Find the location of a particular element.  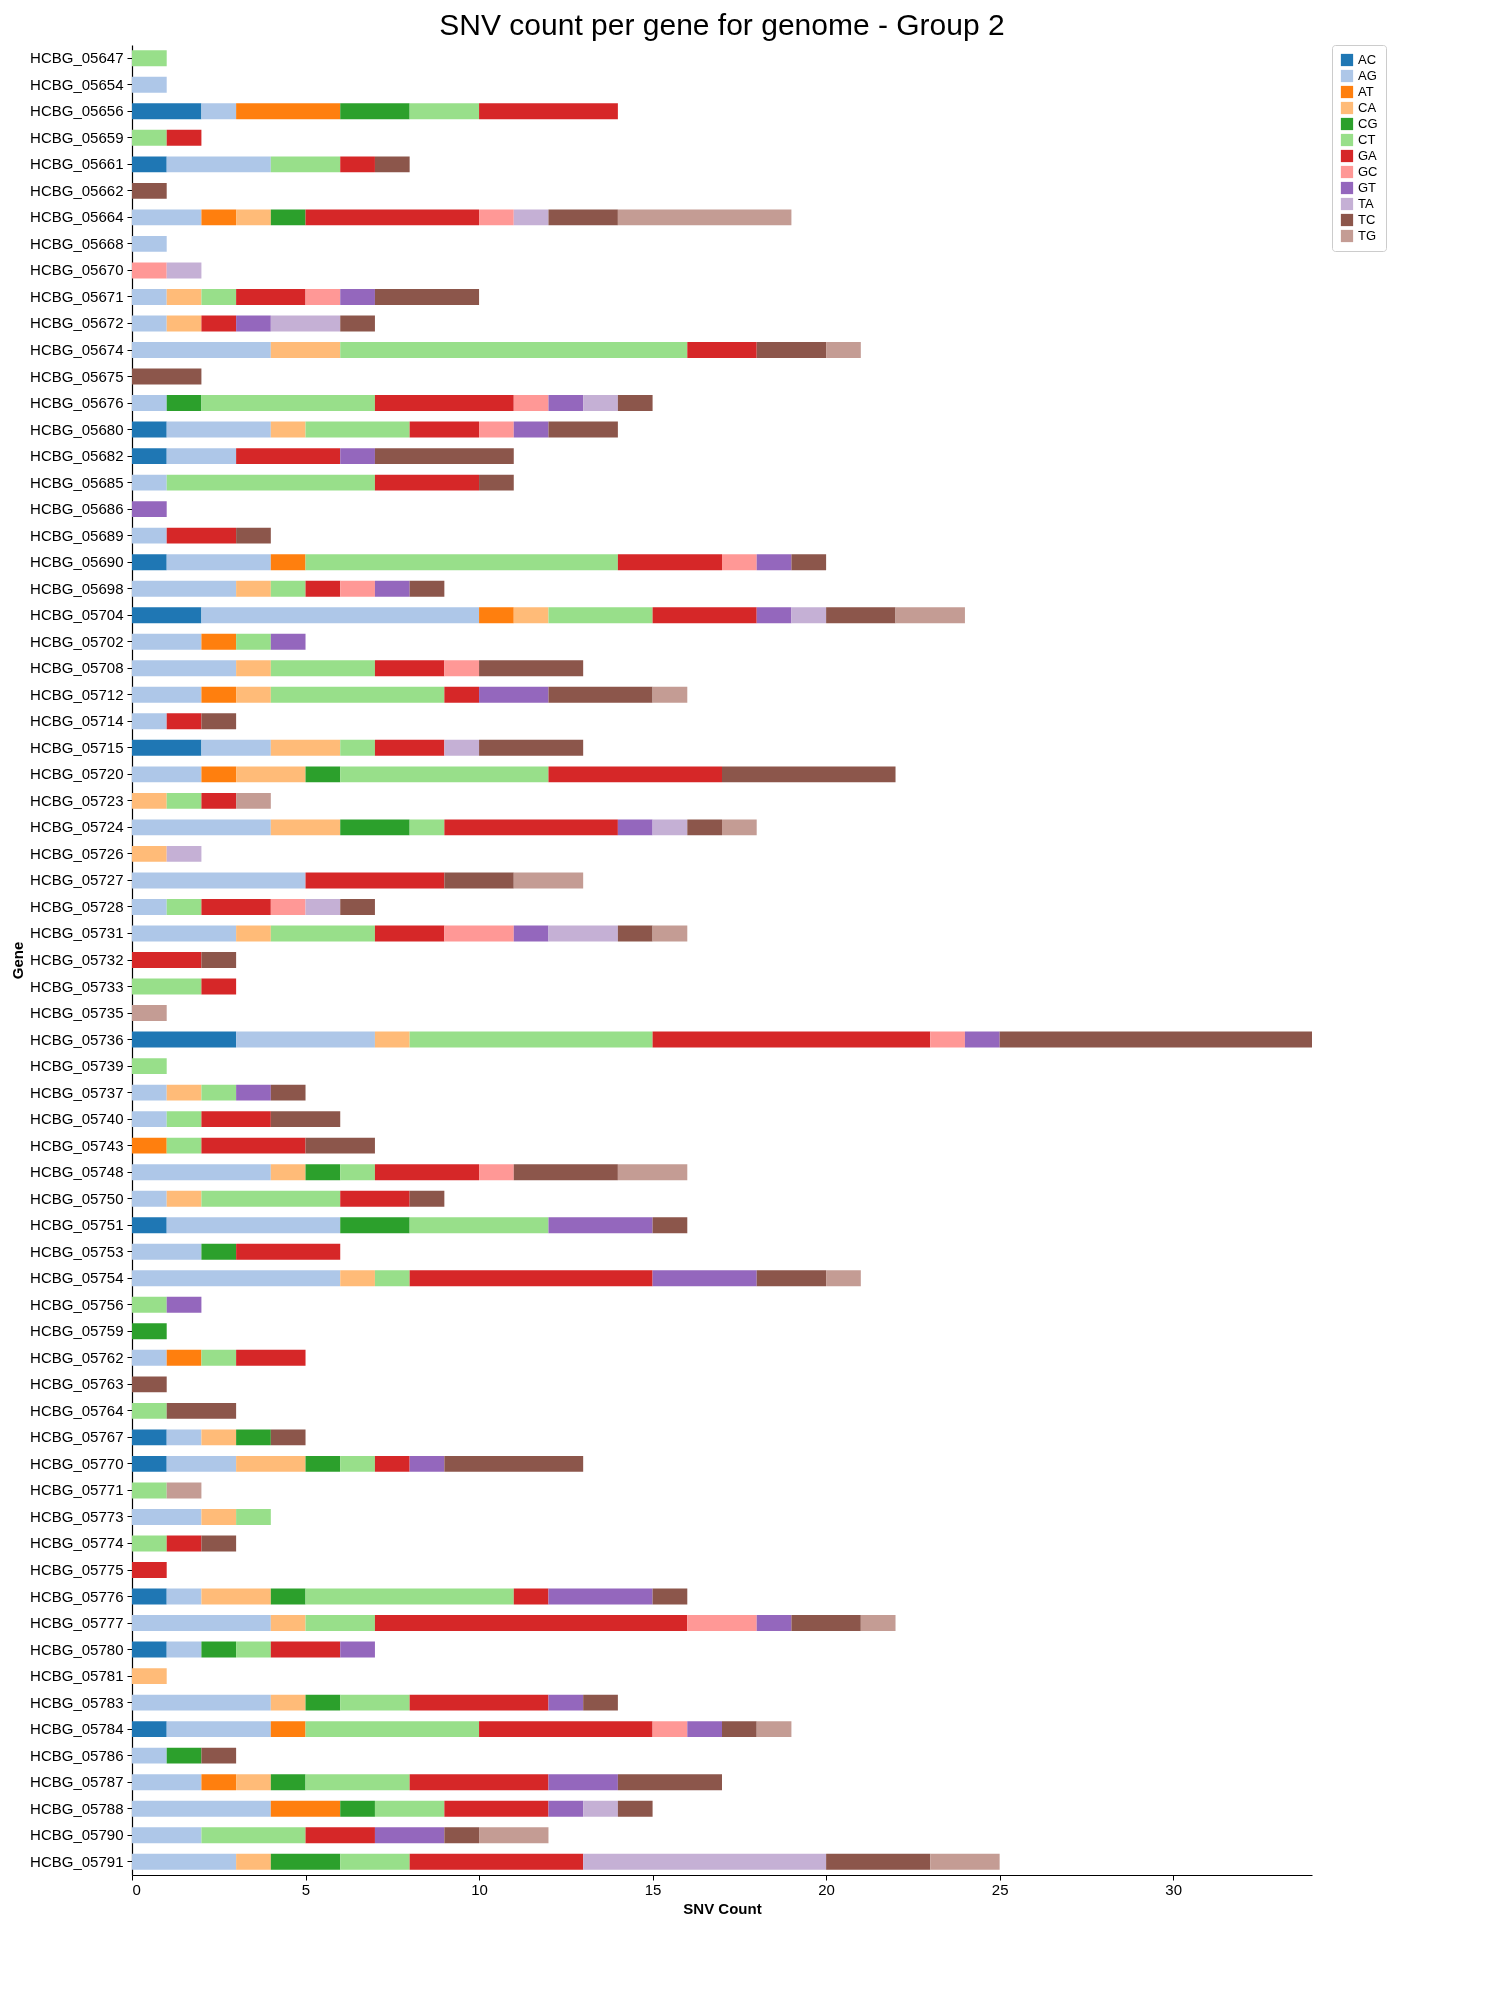

y-tick-label: HCBG_05664 is located at coordinates (77, 217).